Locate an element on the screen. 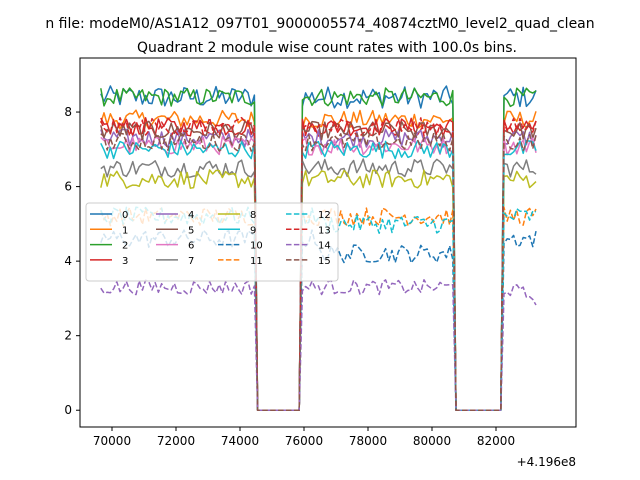  legend-box is located at coordinates (212, 242).